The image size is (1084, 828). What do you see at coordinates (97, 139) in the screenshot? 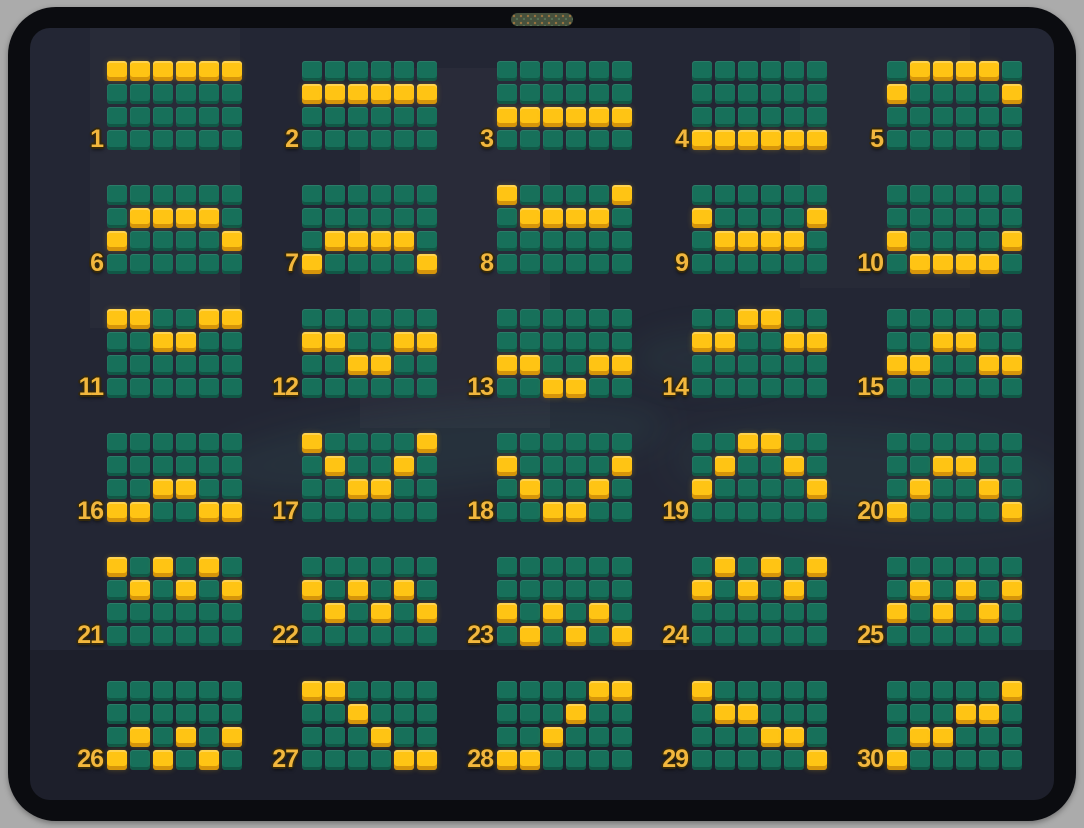
I see `payline-number: 1` at bounding box center [97, 139].